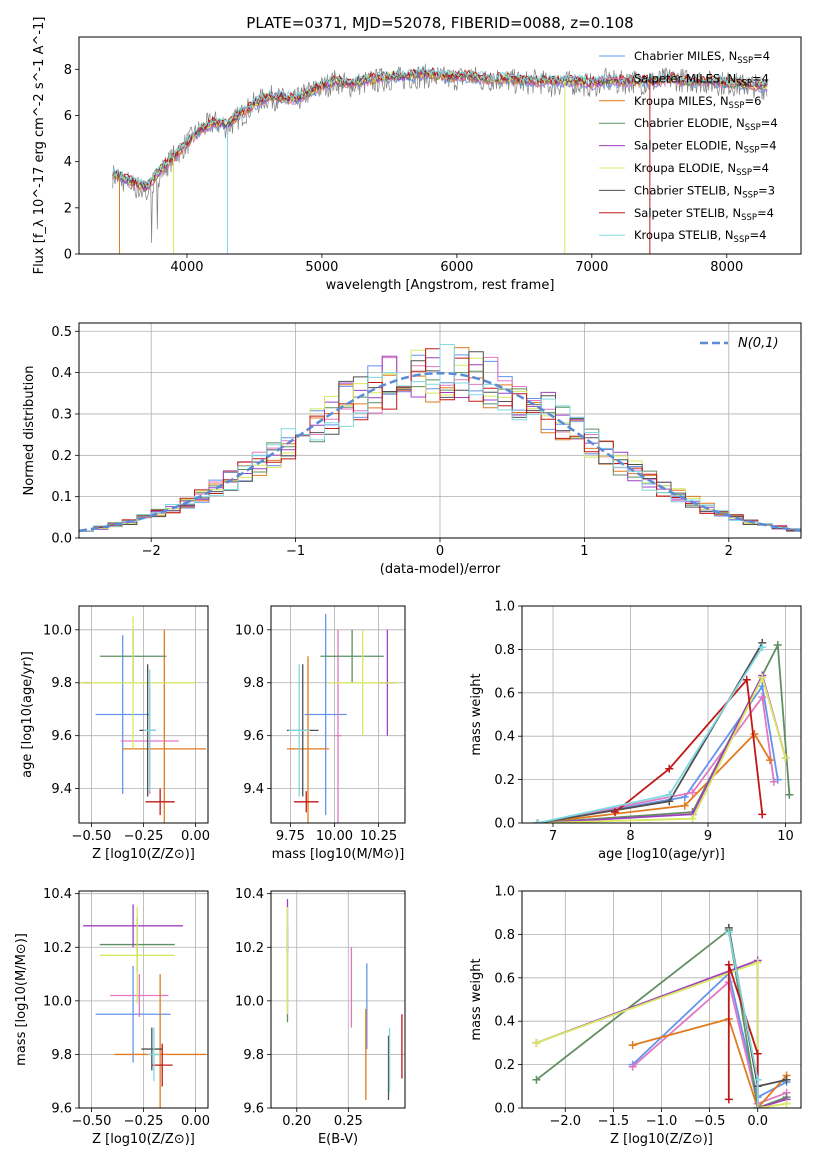 The height and width of the screenshot is (1170, 819). Describe the element at coordinates (68, 162) in the screenshot. I see `y-tick-label: 4` at that location.